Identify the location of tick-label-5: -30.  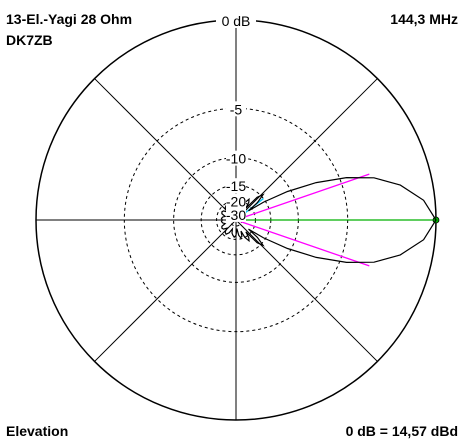
(236, 215).